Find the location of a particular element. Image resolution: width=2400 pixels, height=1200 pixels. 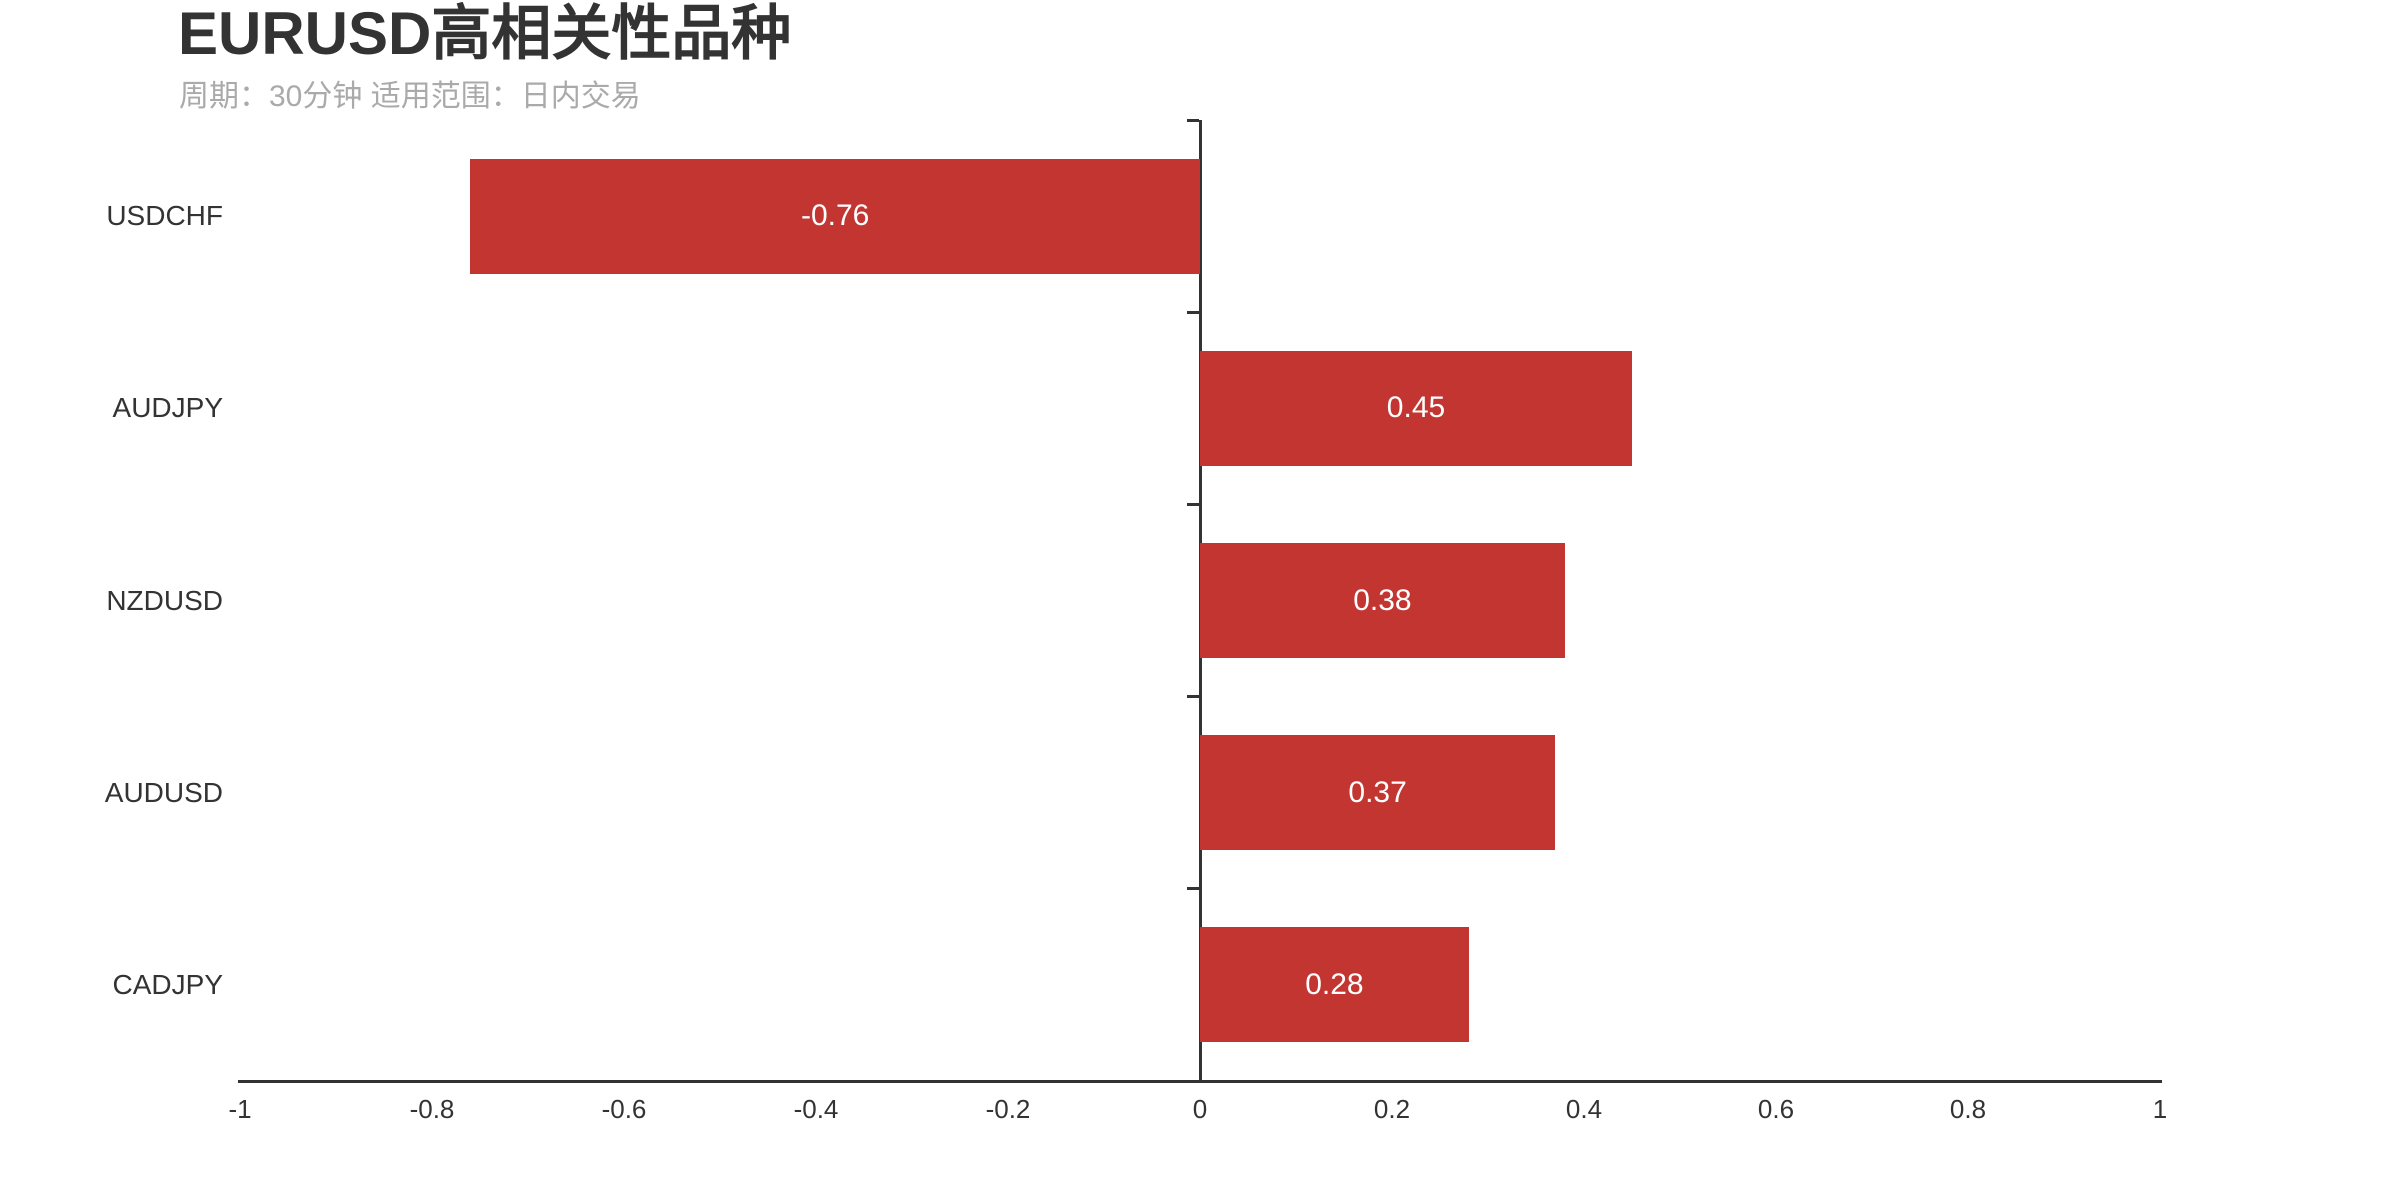

bar-value-label: 0.45 is located at coordinates (1416, 408).